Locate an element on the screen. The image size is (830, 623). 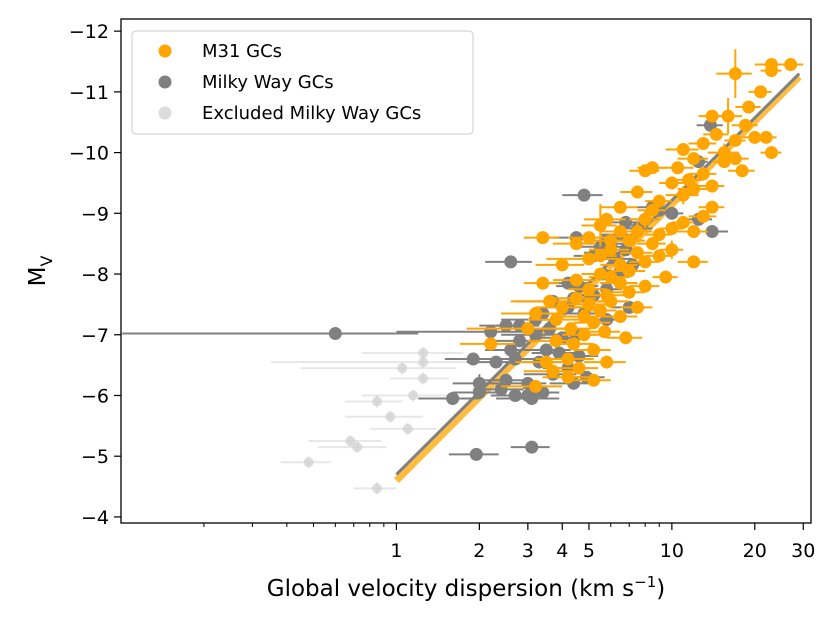
y-axis-title-subscript: V is located at coordinates (46, 261).